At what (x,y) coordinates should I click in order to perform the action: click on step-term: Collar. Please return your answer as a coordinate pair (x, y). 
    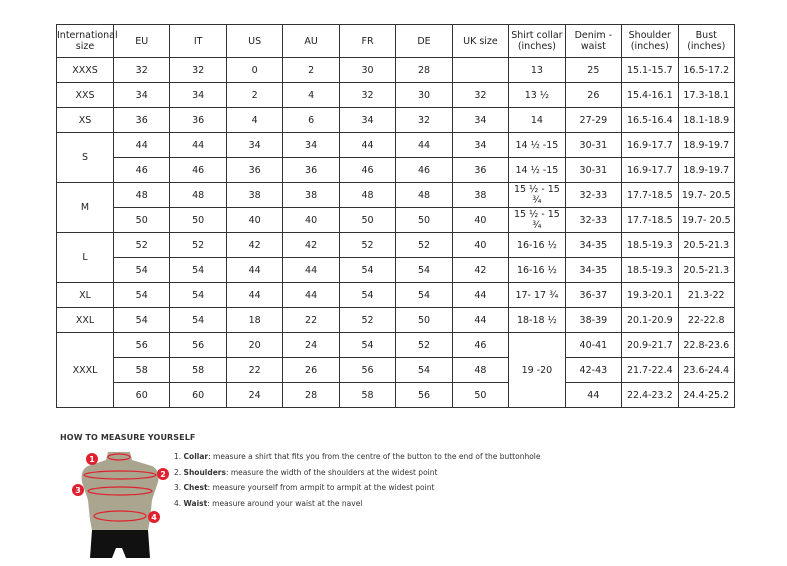
    Looking at the image, I should click on (196, 456).